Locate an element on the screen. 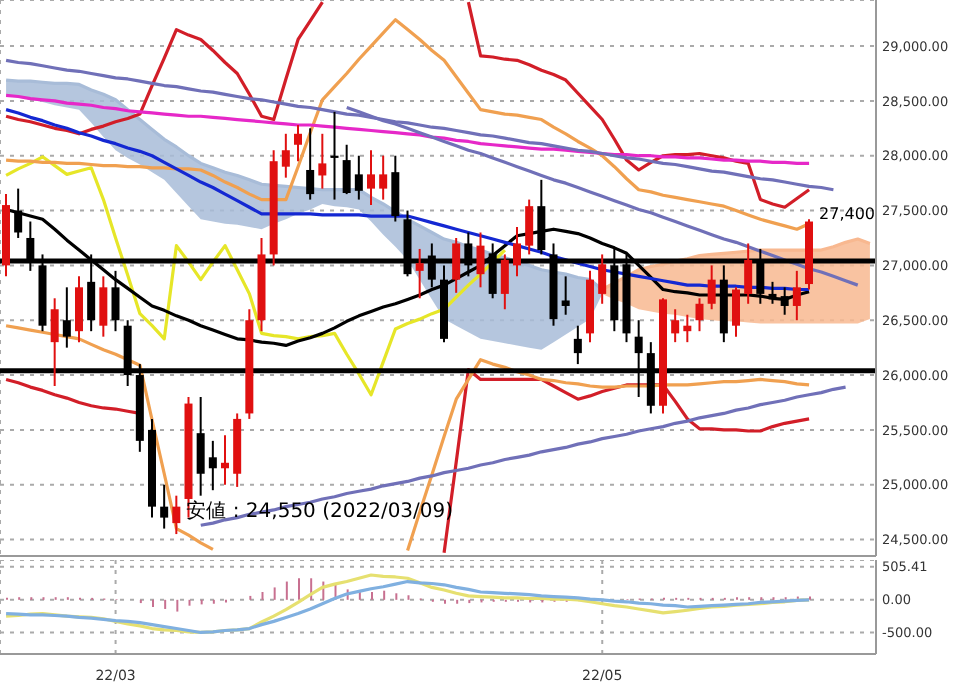 Image resolution: width=960 pixels, height=682 pixels. annotation: 27,400 is located at coordinates (847, 214).